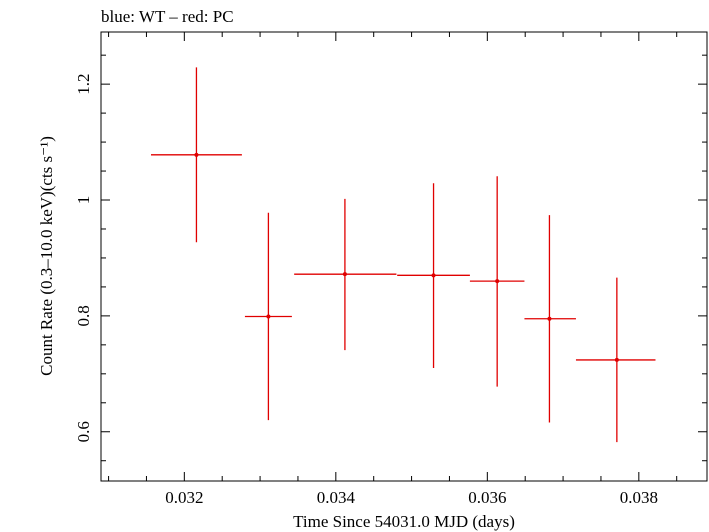 This screenshot has height=532, width=709. What do you see at coordinates (83, 431) in the screenshot?
I see `y-tick-label: 0.6` at bounding box center [83, 431].